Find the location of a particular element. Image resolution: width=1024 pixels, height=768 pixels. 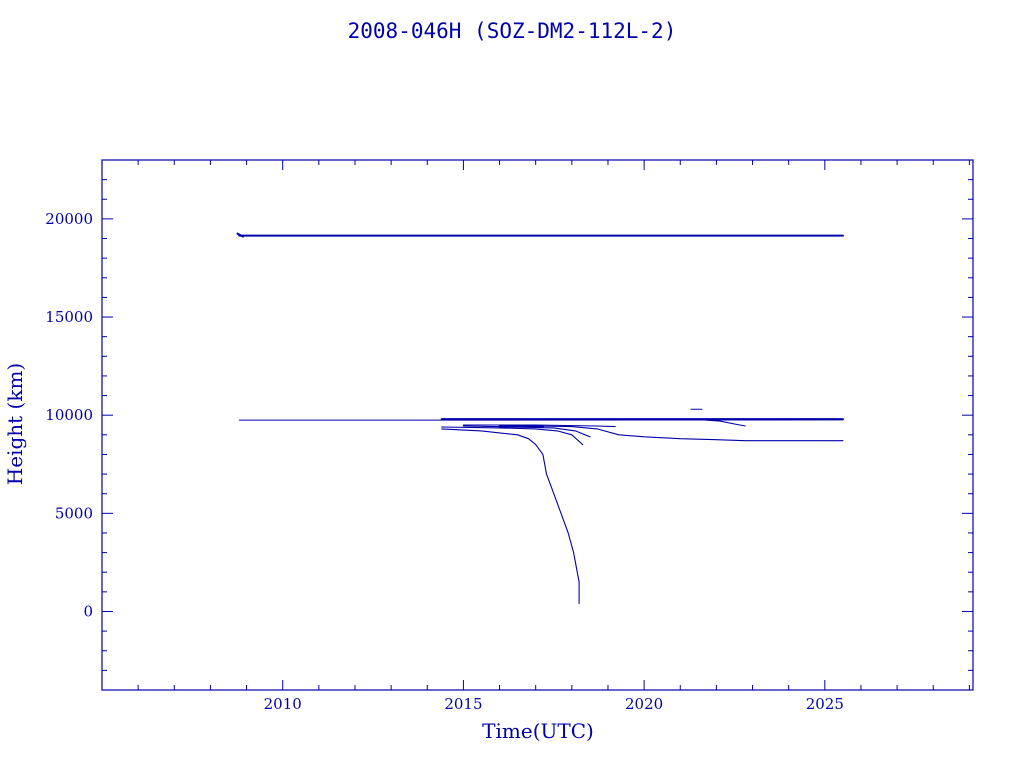

y-axis-label: Height (km) is located at coordinates (15, 424).